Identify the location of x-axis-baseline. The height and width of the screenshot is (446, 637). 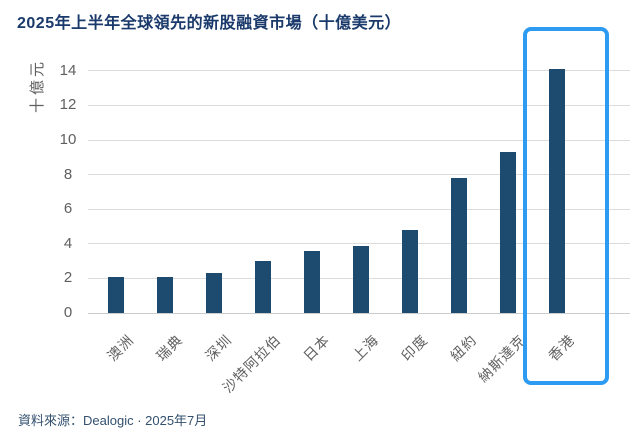
(359, 313).